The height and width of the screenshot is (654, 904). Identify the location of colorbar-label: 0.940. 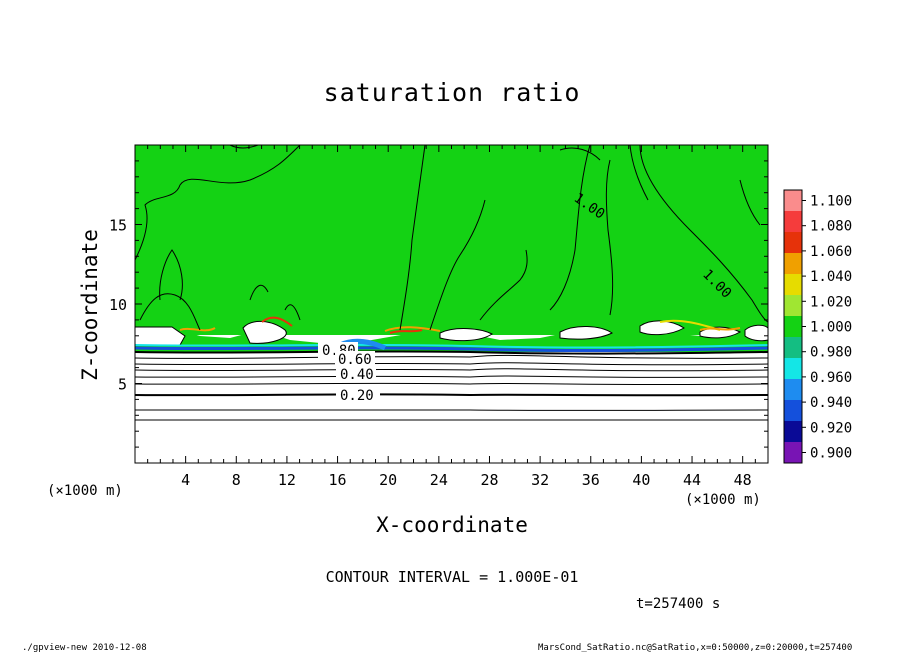
(831, 403).